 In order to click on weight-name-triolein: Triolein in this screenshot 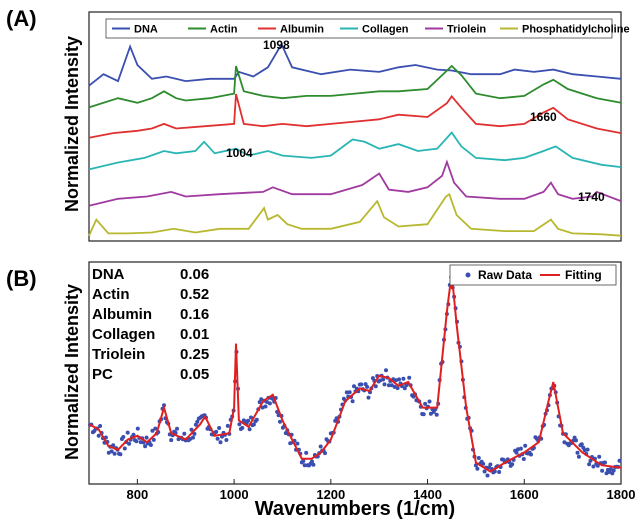, I will do `click(118, 354)`.